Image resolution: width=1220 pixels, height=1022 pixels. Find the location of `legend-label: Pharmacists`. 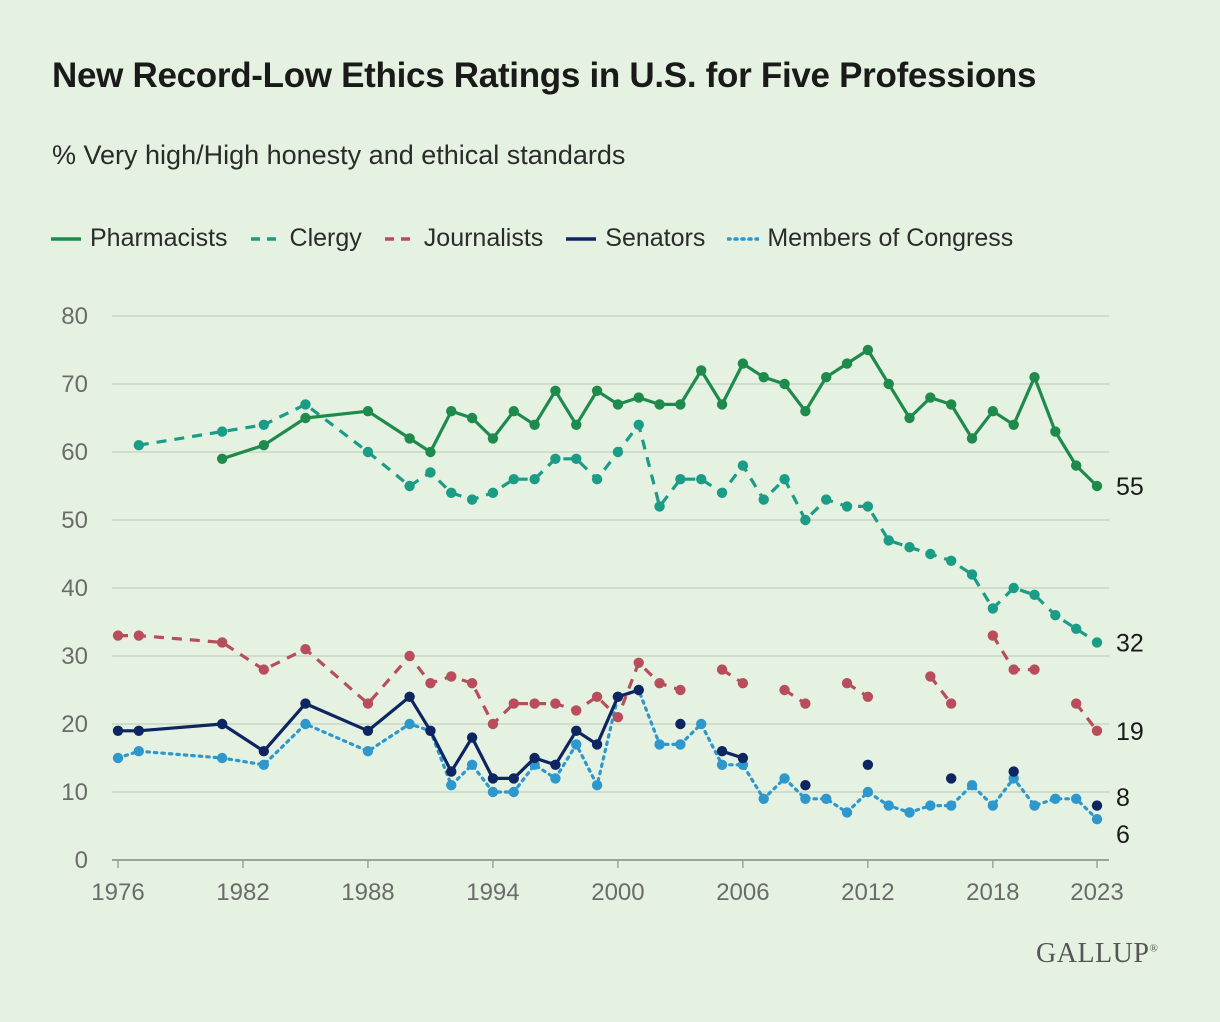

legend-label: Pharmacists is located at coordinates (159, 238).